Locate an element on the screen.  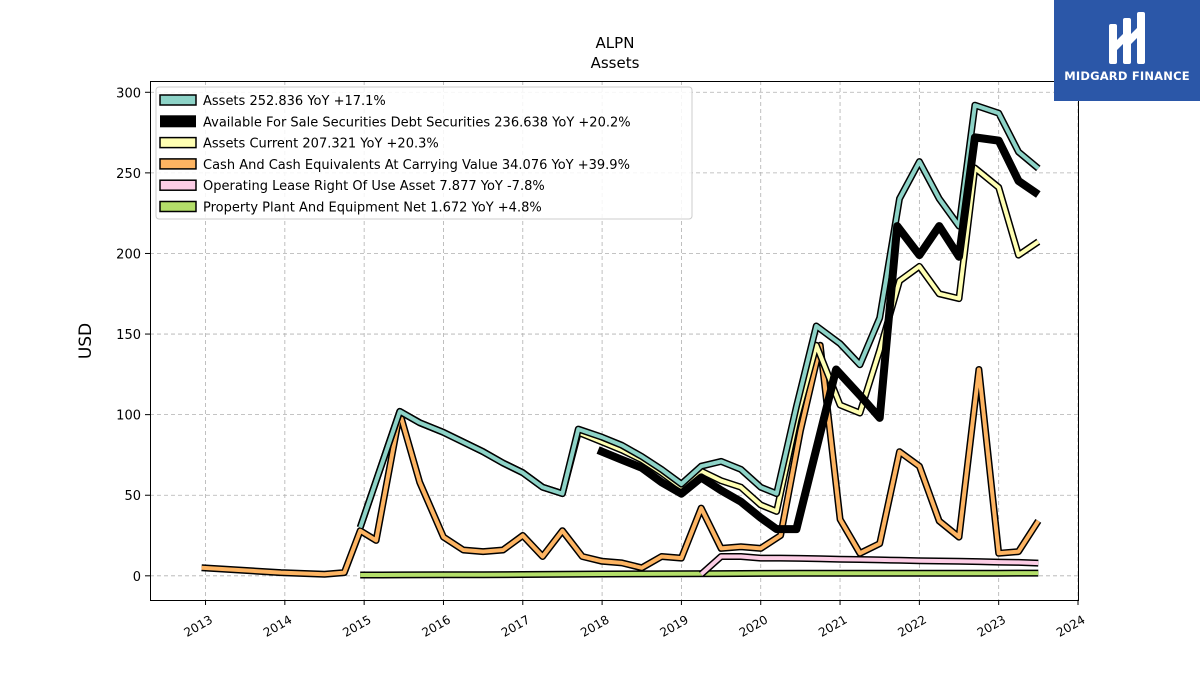
y-axis-label: USD is located at coordinates (86, 341).